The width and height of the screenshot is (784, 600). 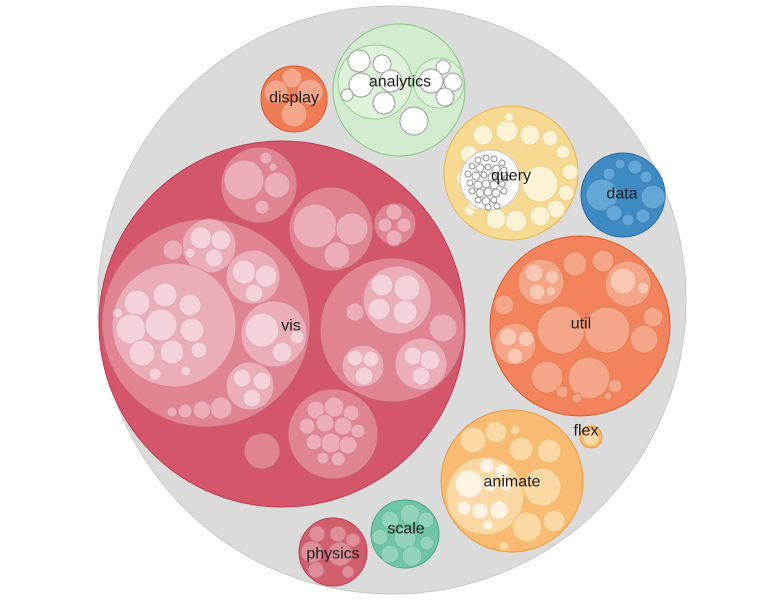 I want to click on package-label-analytics: analytics, so click(x=400, y=82).